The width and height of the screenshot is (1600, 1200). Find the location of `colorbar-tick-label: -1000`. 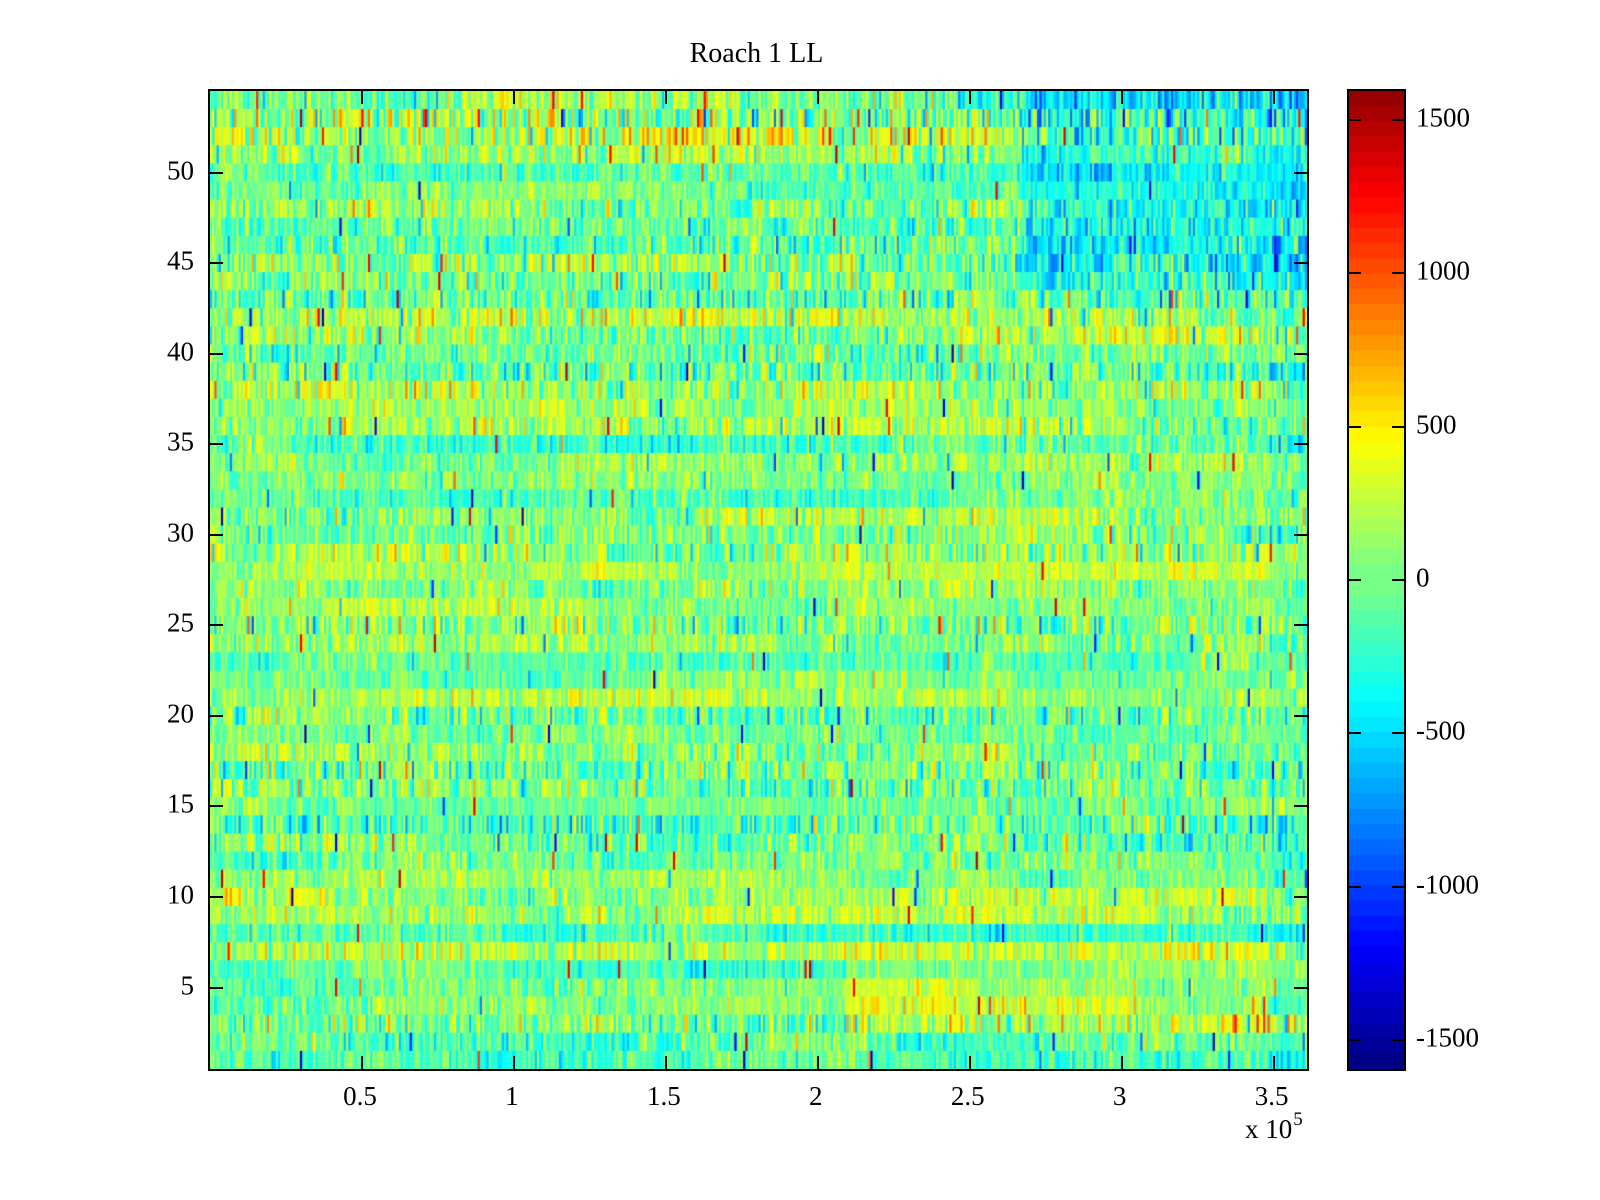

colorbar-tick-label: -1000 is located at coordinates (1447, 884).